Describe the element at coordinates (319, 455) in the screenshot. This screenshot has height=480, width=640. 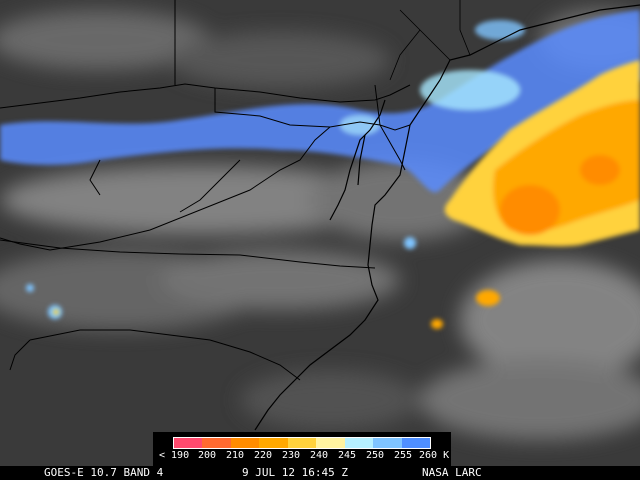
I see `legend-label: 240` at that location.